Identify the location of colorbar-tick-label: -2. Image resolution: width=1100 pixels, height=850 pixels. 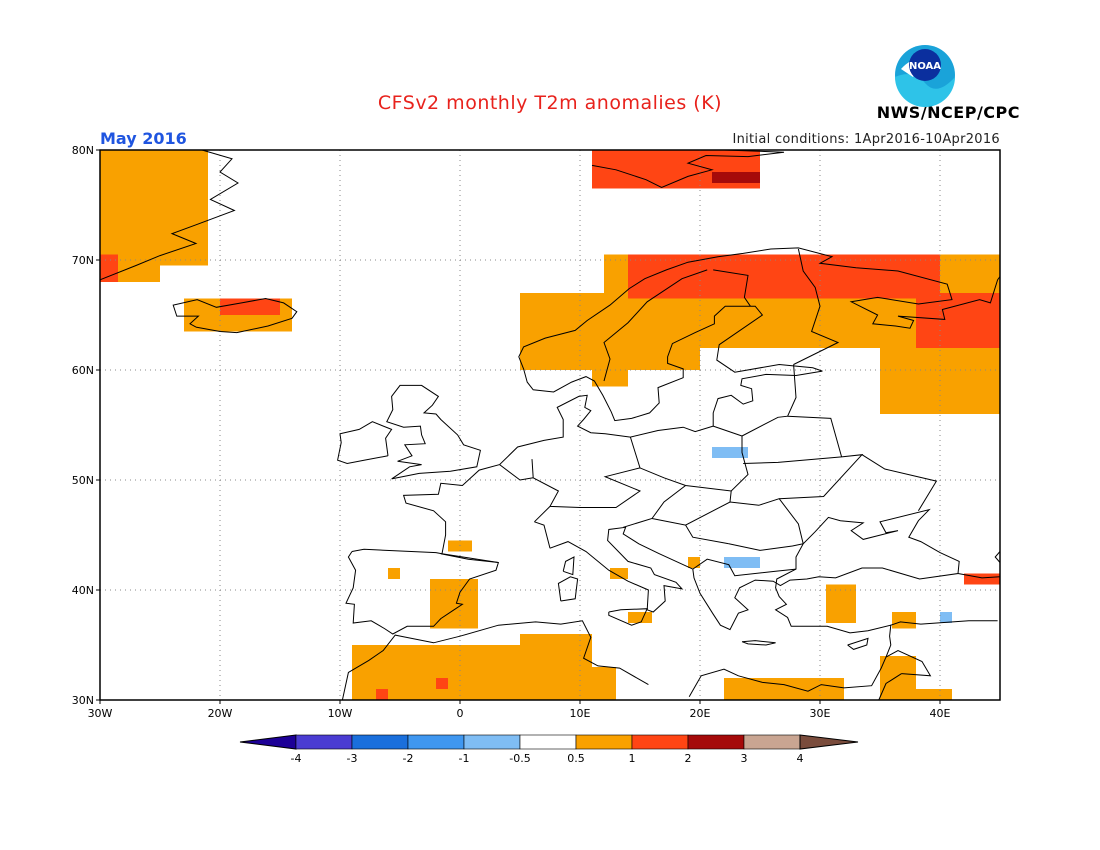
(408, 758).